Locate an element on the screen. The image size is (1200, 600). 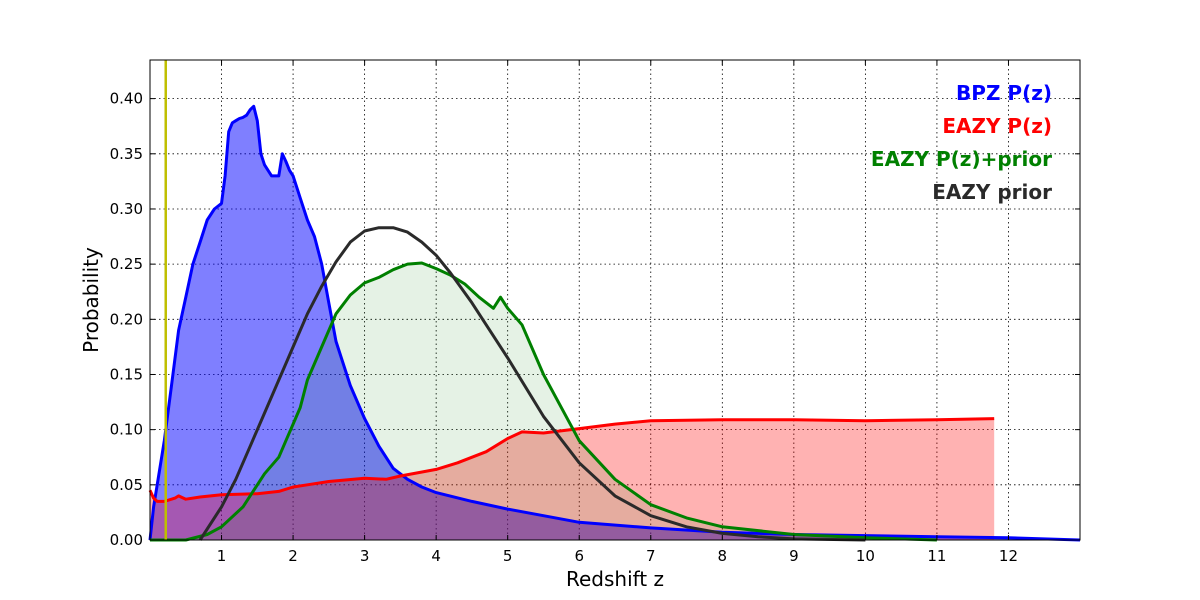
x-tick-label: 6 is located at coordinates (579, 556).